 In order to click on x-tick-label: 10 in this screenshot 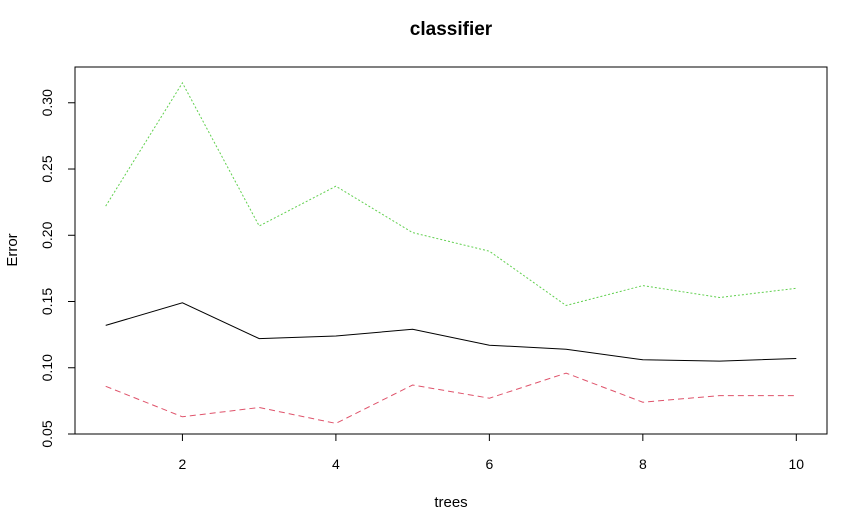, I will do `click(797, 464)`.